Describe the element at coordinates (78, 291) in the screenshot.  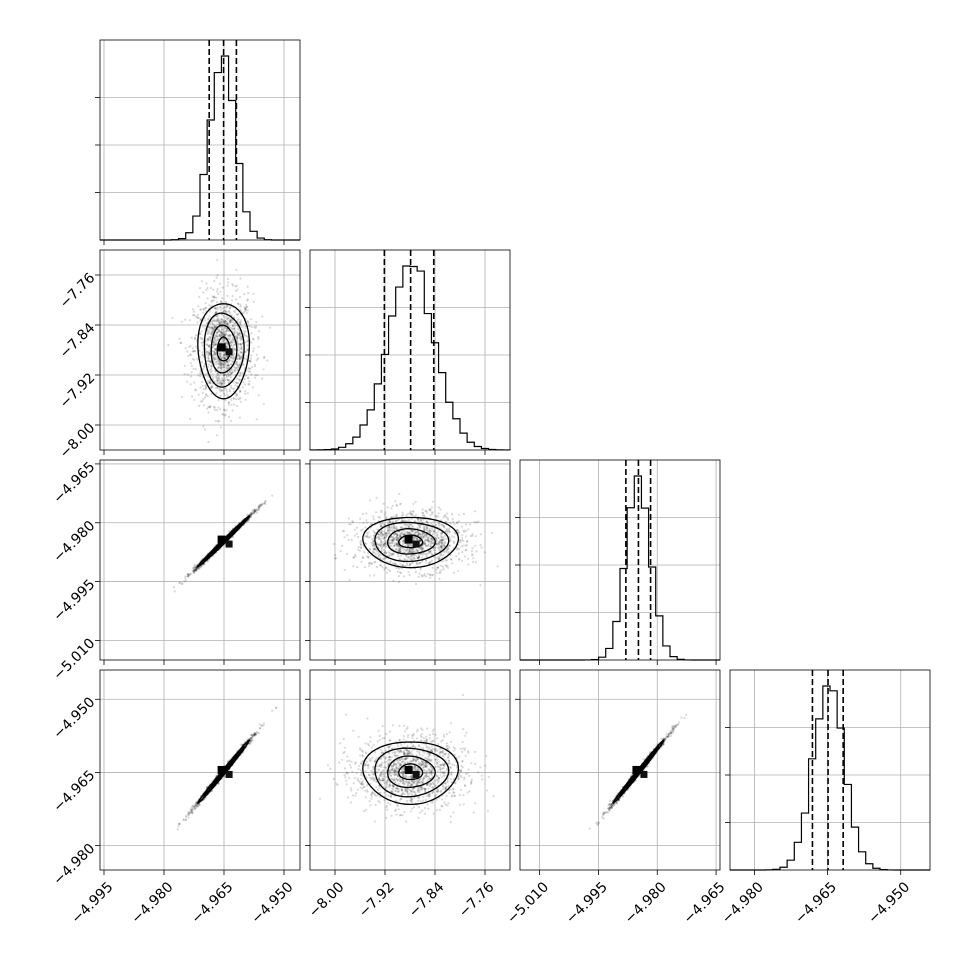
I see `y-tick-label: −7.76` at that location.